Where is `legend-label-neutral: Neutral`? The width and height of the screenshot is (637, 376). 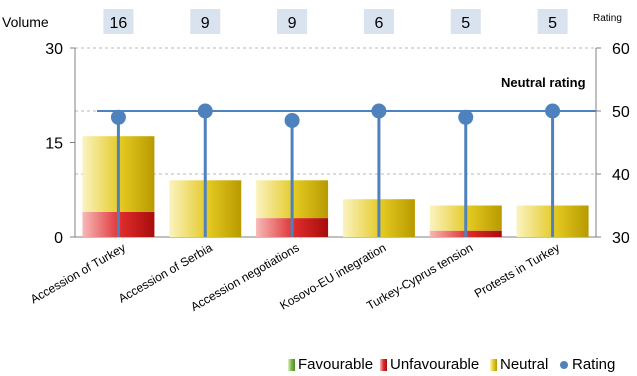 legend-label-neutral: Neutral is located at coordinates (524, 364).